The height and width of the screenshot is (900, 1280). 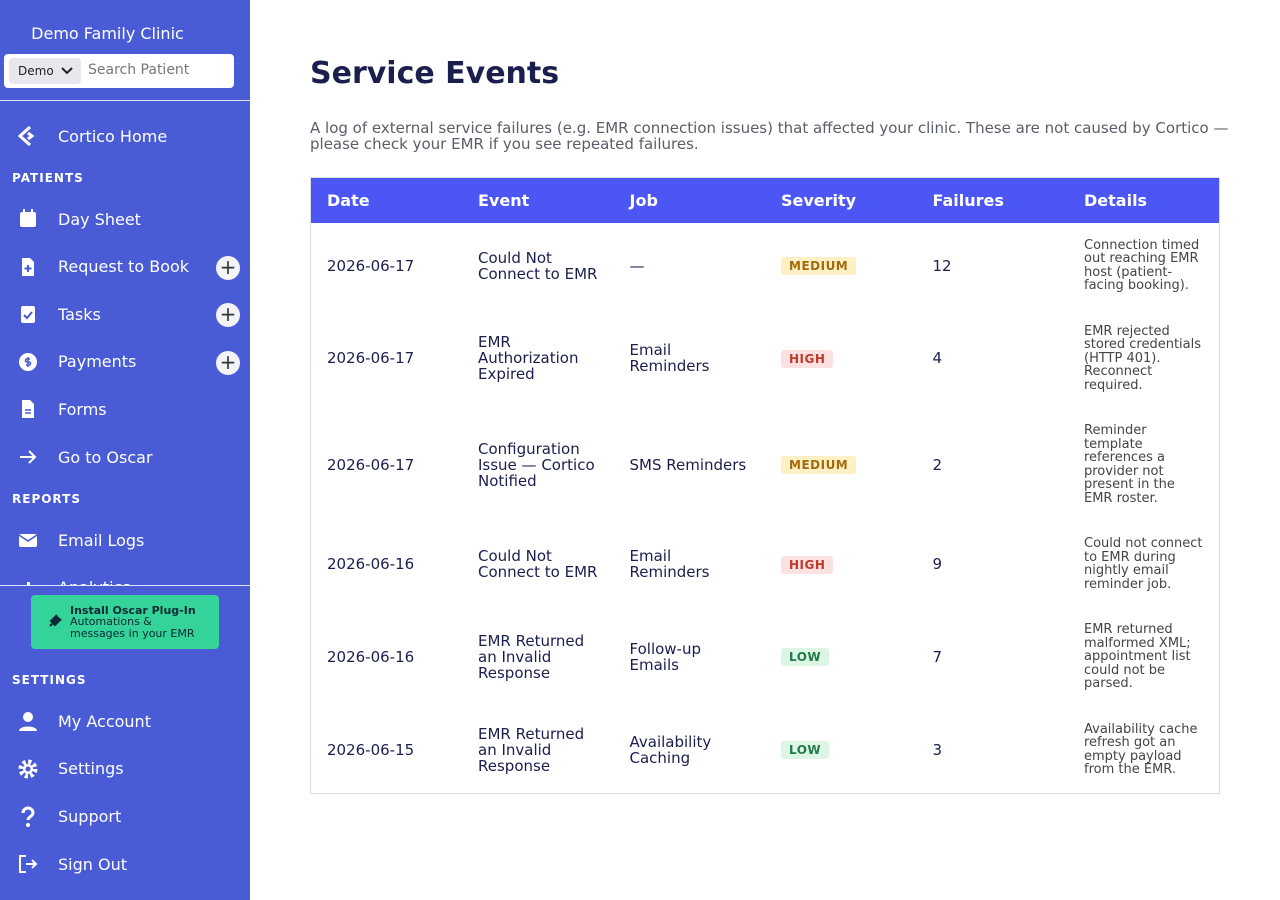 I want to click on nav-item: Request to Book +, so click(x=125, y=267).